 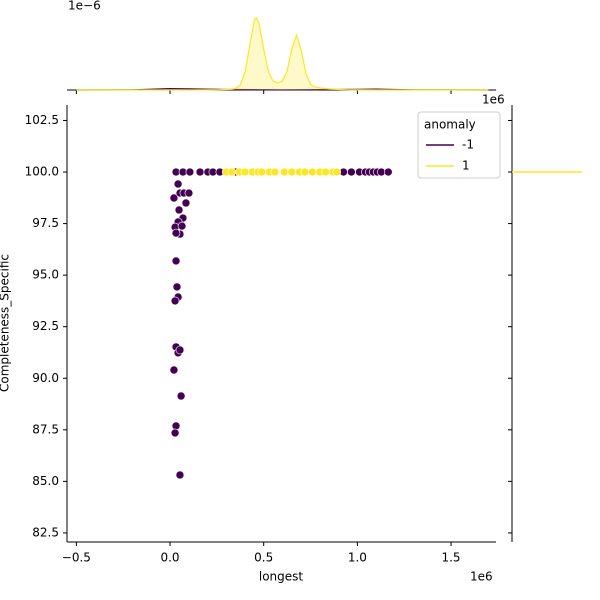 I want to click on y-tick-label: 97.5, so click(x=45, y=223).